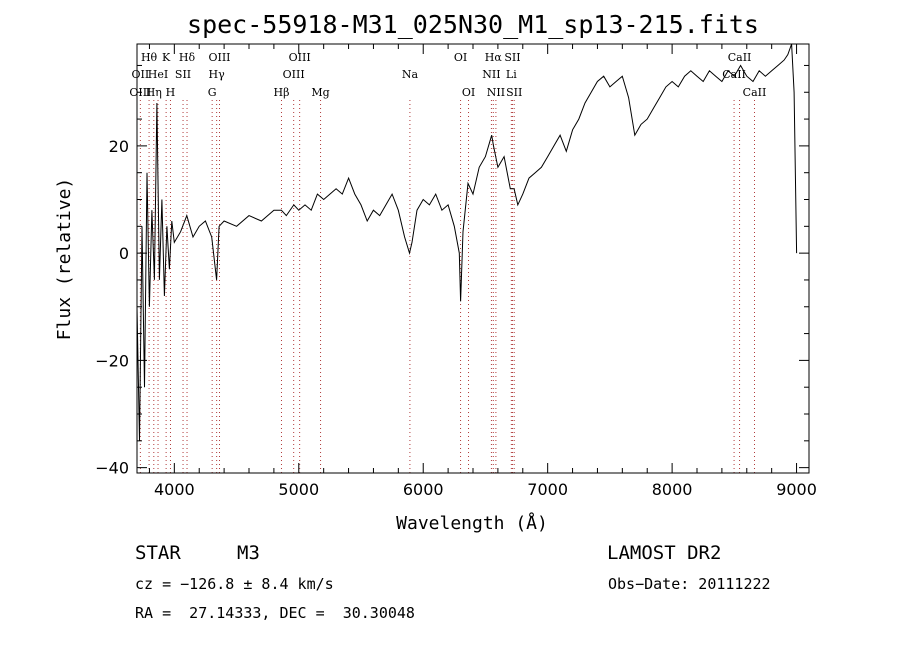 The image size is (900, 650). Describe the element at coordinates (472, 523) in the screenshot. I see `x-axis-label: Wavelength (Å)` at that location.